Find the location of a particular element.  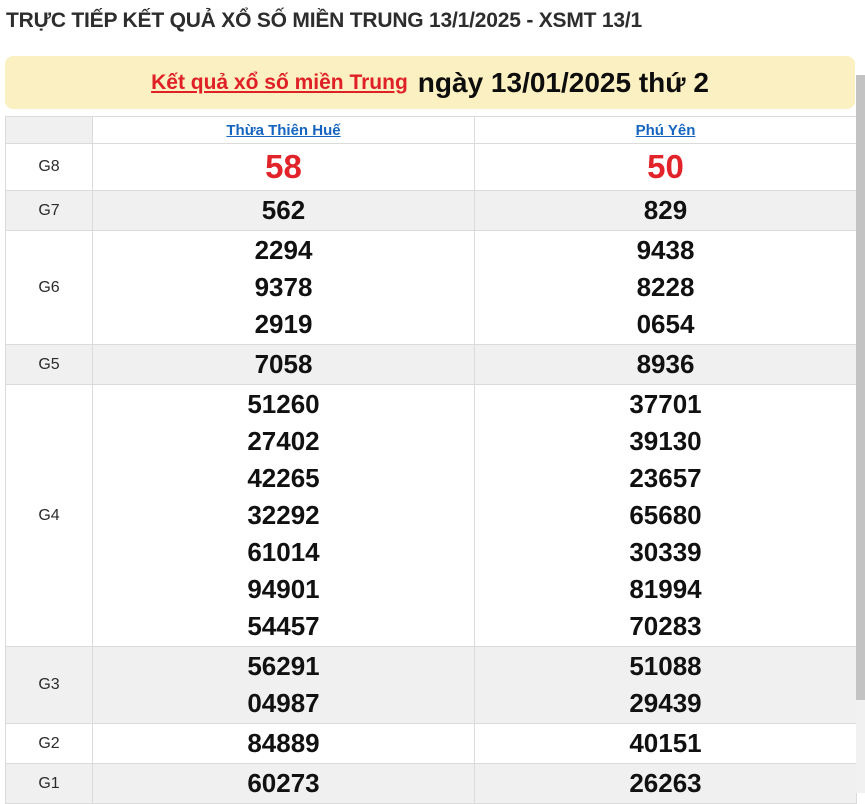

result-number: 30339 is located at coordinates (665, 552).